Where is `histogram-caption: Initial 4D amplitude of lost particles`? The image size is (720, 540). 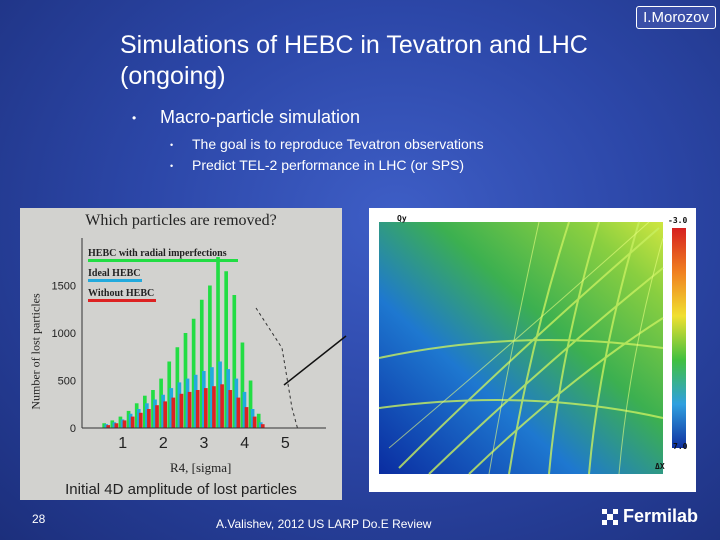 histogram-caption: Initial 4D amplitude of lost particles is located at coordinates (181, 489).